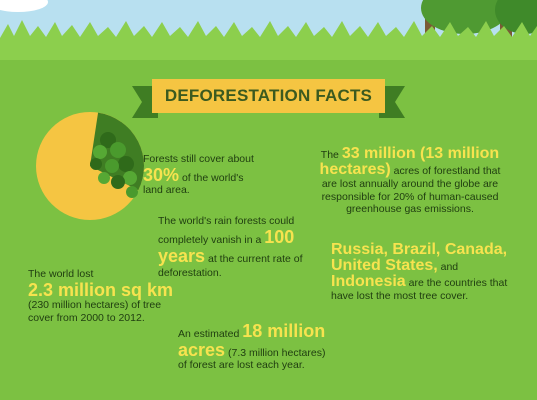  I want to click on fact-countries-value1: Russia, Brazil, Canada, United States,, so click(419, 257).